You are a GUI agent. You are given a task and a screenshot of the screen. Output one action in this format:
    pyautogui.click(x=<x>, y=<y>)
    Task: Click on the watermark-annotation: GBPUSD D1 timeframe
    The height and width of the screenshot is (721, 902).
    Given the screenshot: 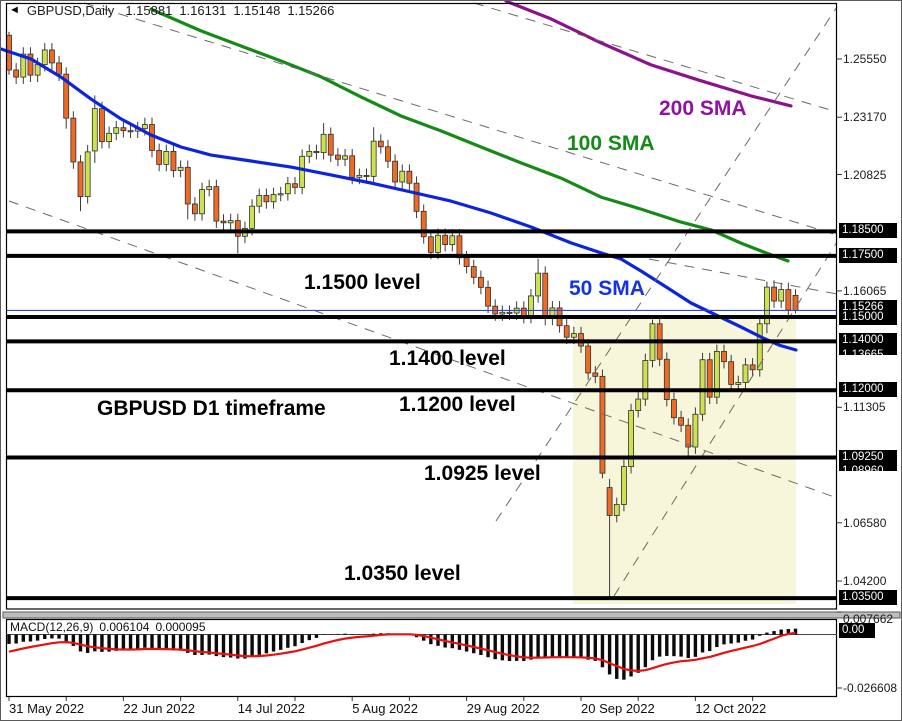 What is the action you would take?
    pyautogui.click(x=211, y=408)
    